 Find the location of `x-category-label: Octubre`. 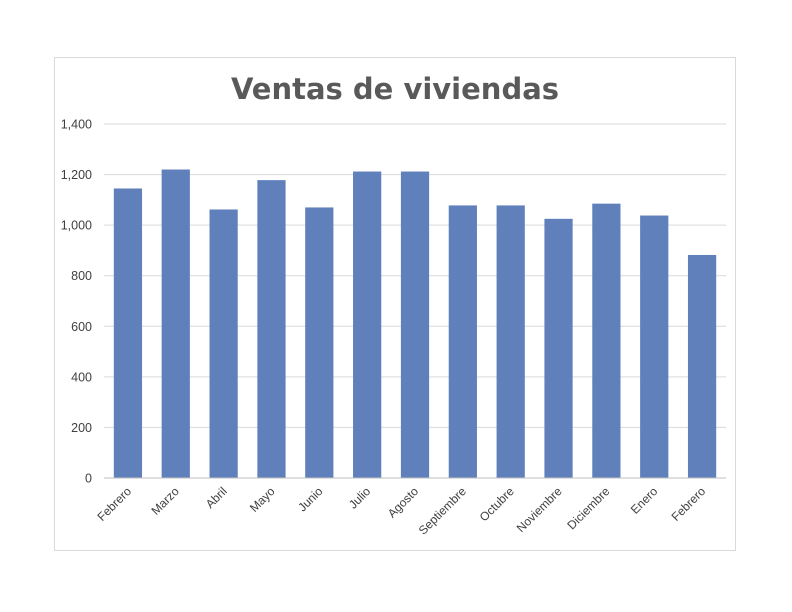

x-category-label: Octubre is located at coordinates (497, 504).